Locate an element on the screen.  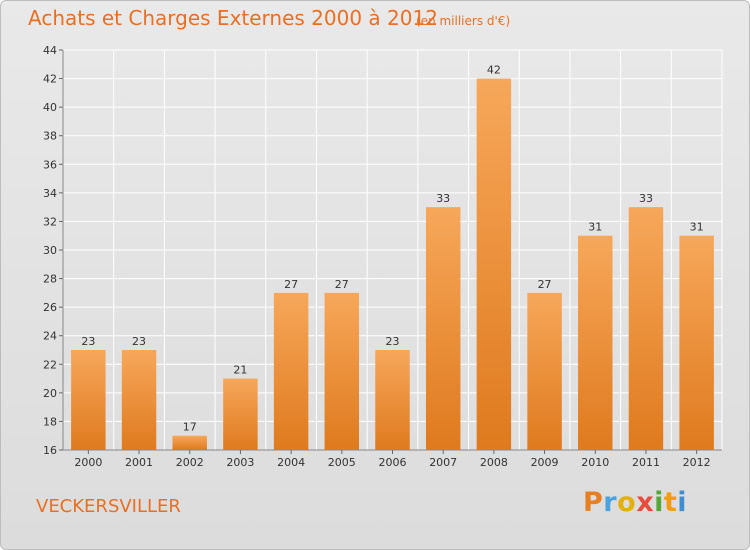
y-tick-label: 40 is located at coordinates (50, 107).